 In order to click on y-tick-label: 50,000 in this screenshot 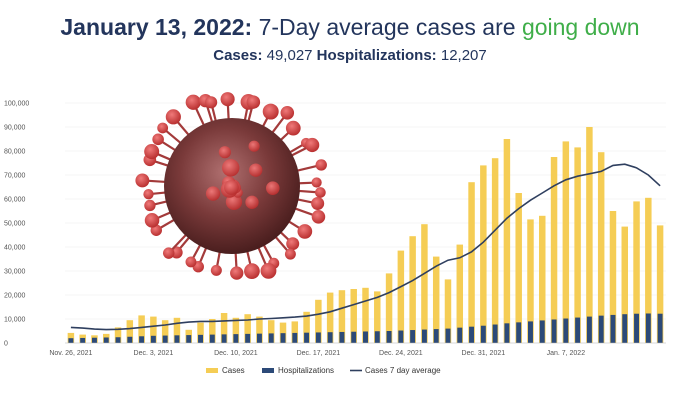, I will do `click(15, 224)`.